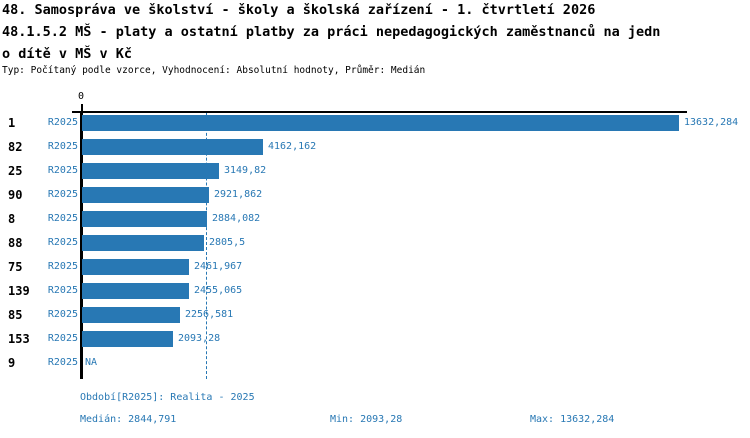 Image resolution: width=750 pixels, height=438 pixels. What do you see at coordinates (572, 419) in the screenshot?
I see `footer-max: Max: 13632,284` at bounding box center [572, 419].